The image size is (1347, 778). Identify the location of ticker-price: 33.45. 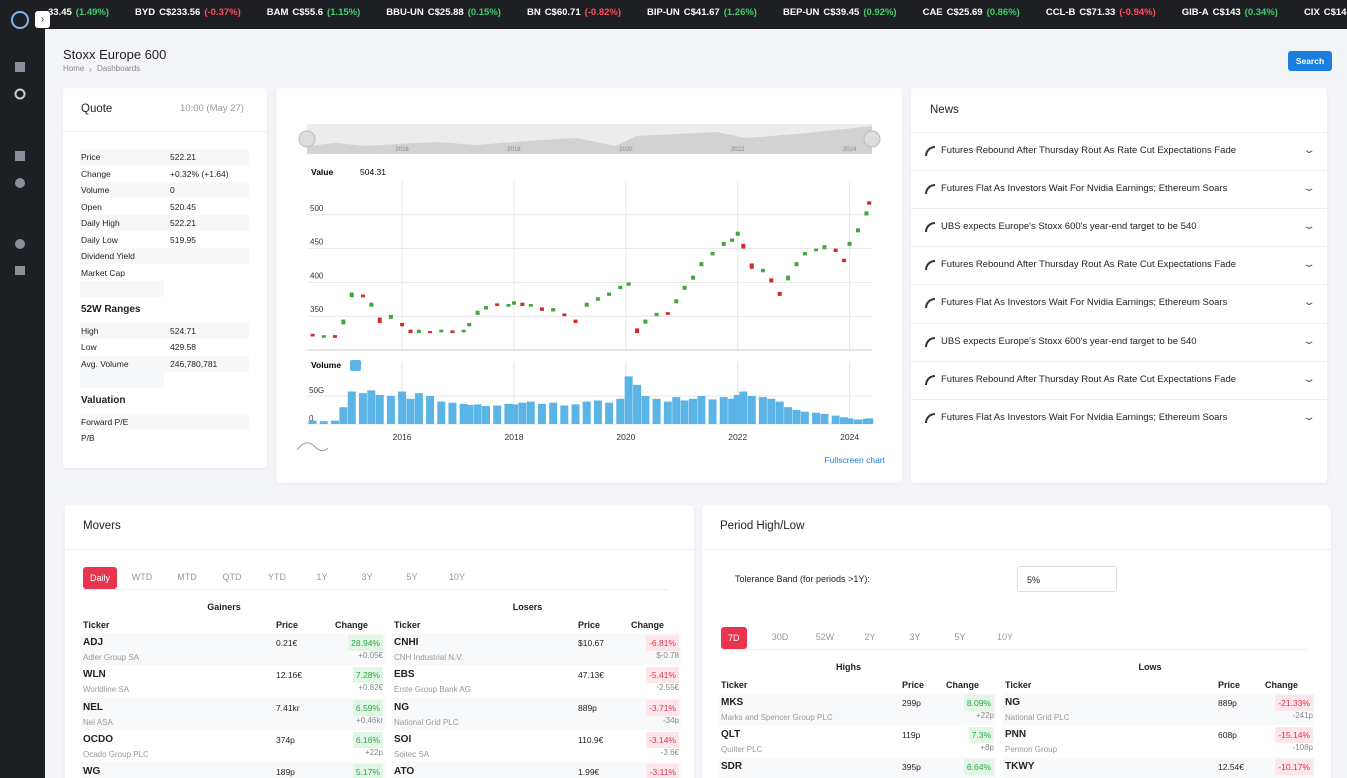
(60, 12).